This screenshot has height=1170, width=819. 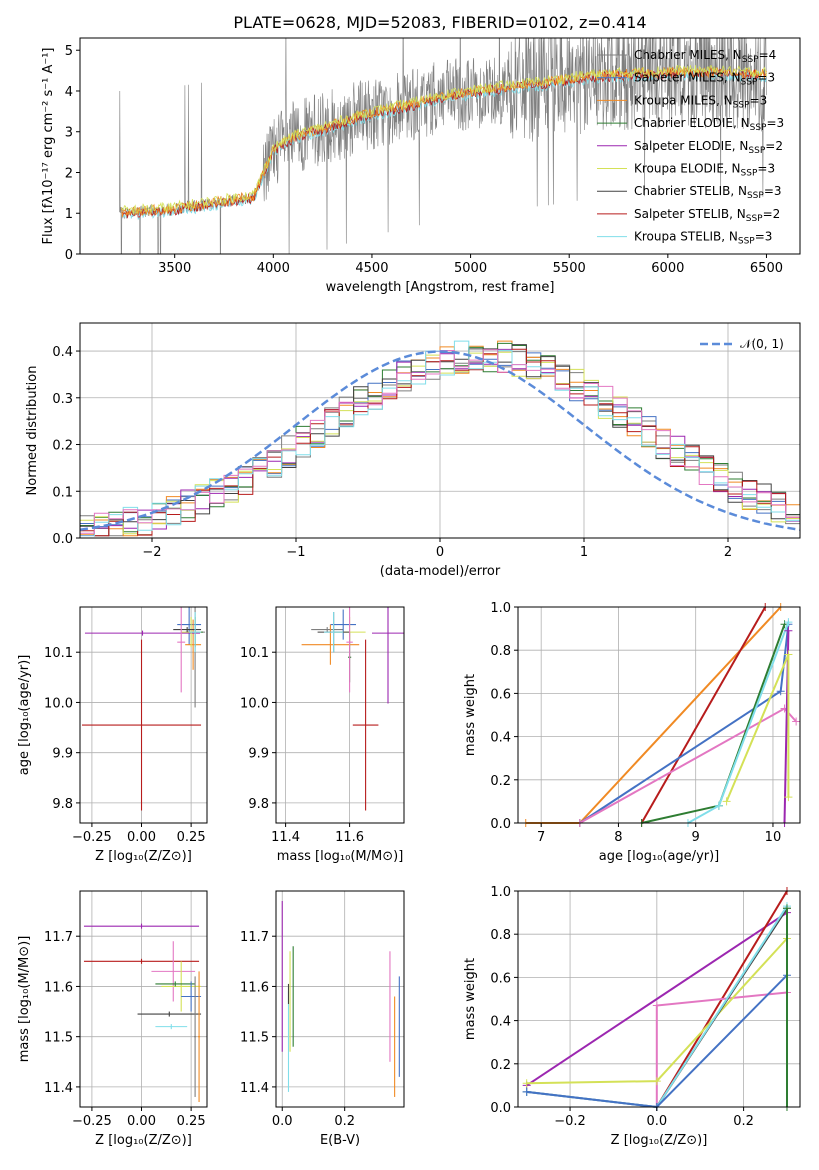 What do you see at coordinates (58, 653) in the screenshot?
I see `y-tick-label: 10.1` at bounding box center [58, 653].